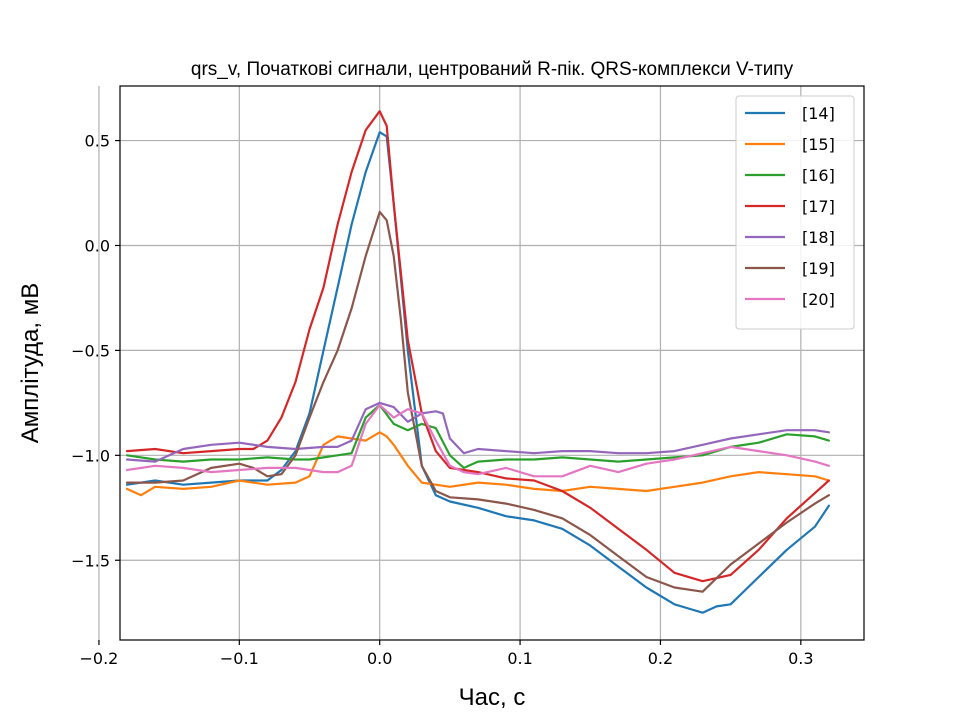 Image resolution: width=960 pixels, height=720 pixels. Describe the element at coordinates (818, 175) in the screenshot. I see `legend-entry: [16]` at that location.